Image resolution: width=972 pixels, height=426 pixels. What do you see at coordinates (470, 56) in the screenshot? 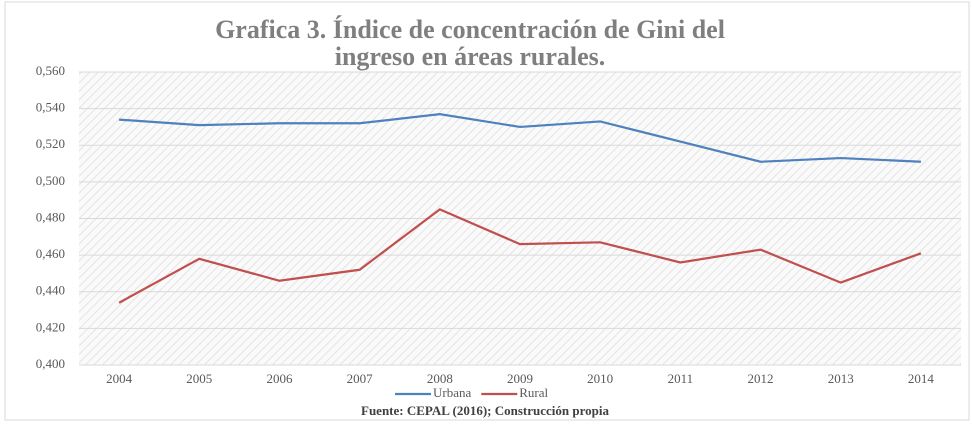
I see `chart-title: ingreso en áreas rurales.` at bounding box center [470, 56].